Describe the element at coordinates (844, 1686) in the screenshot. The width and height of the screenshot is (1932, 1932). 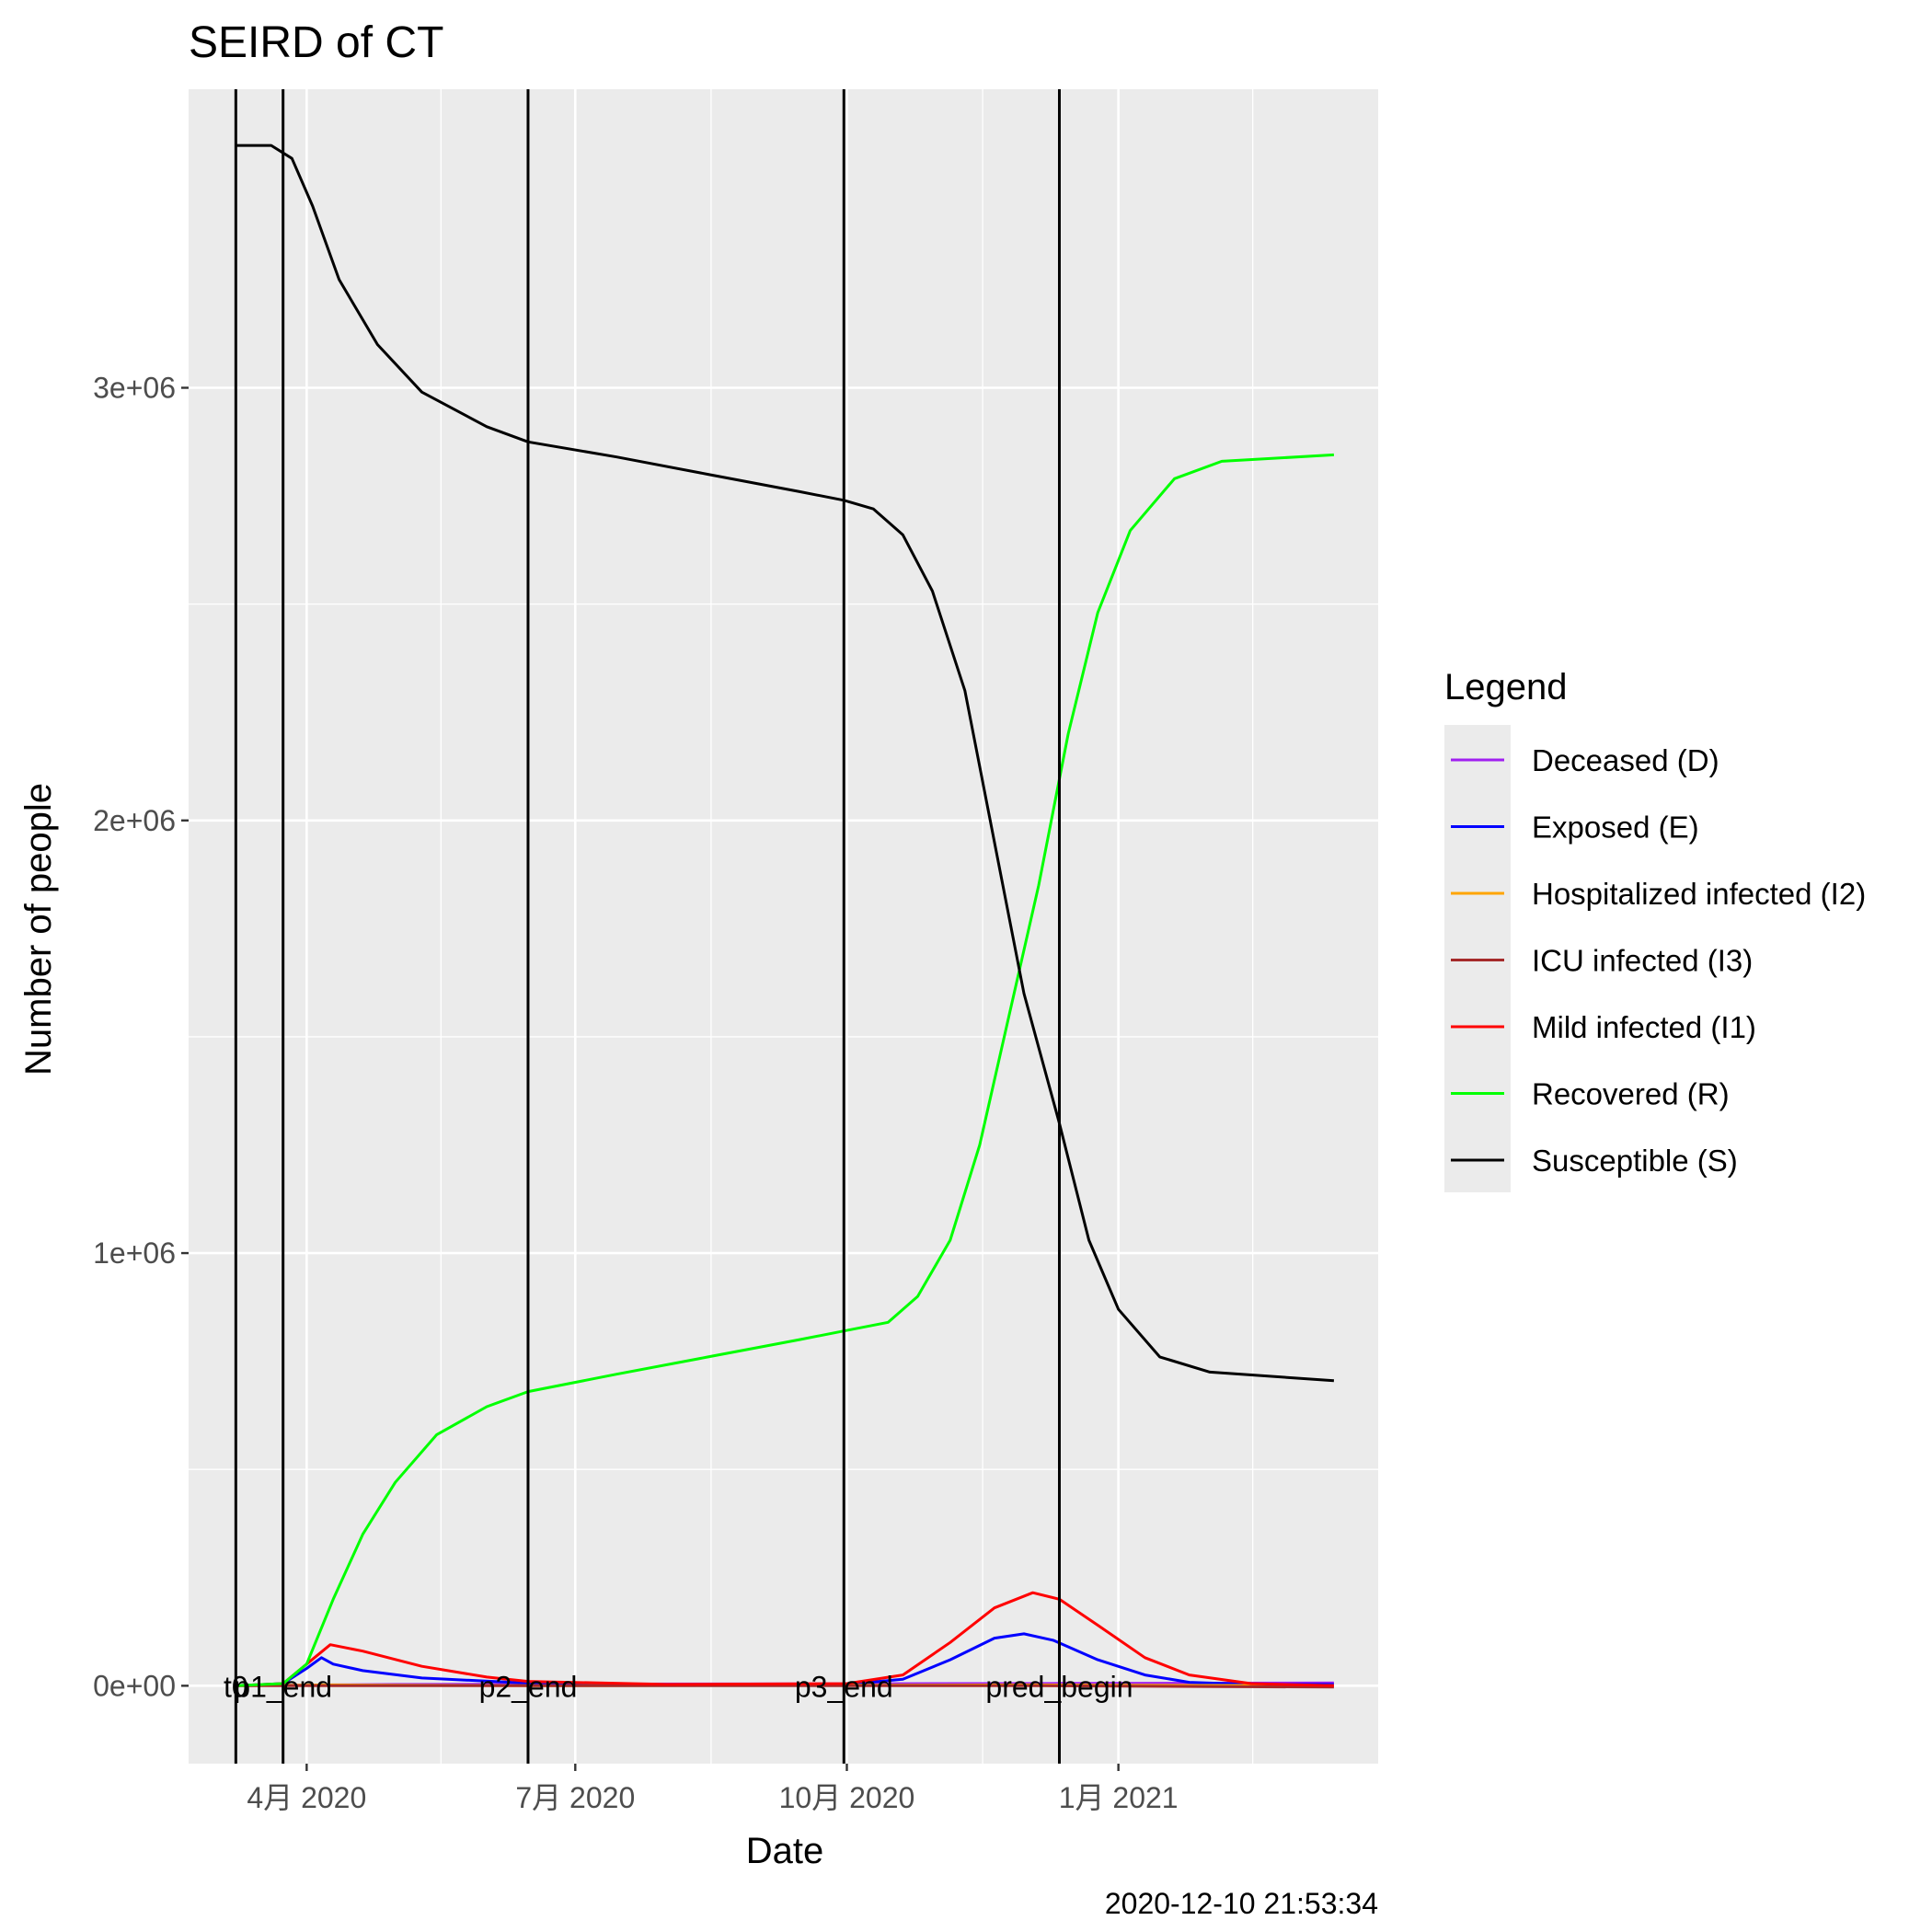
I see `vline-label-p3-end: p3_end` at that location.